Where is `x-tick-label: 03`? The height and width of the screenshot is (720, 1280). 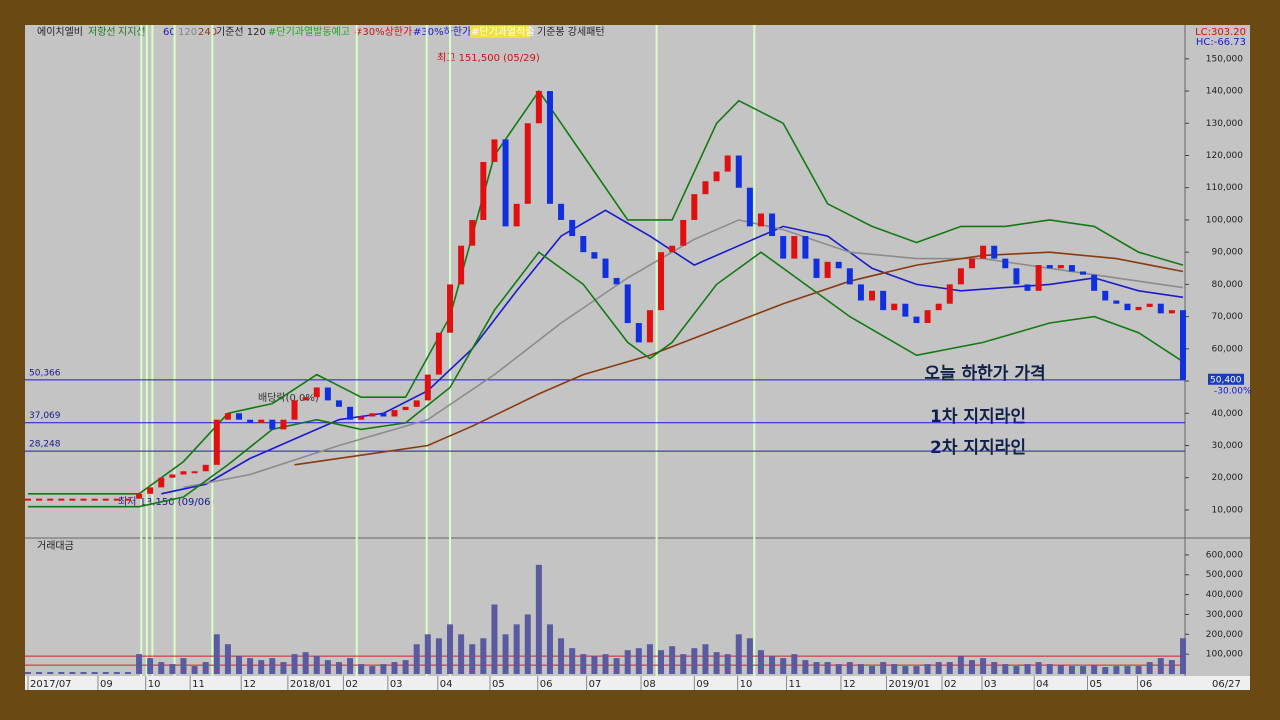 x-tick-label: 03 is located at coordinates (396, 684).